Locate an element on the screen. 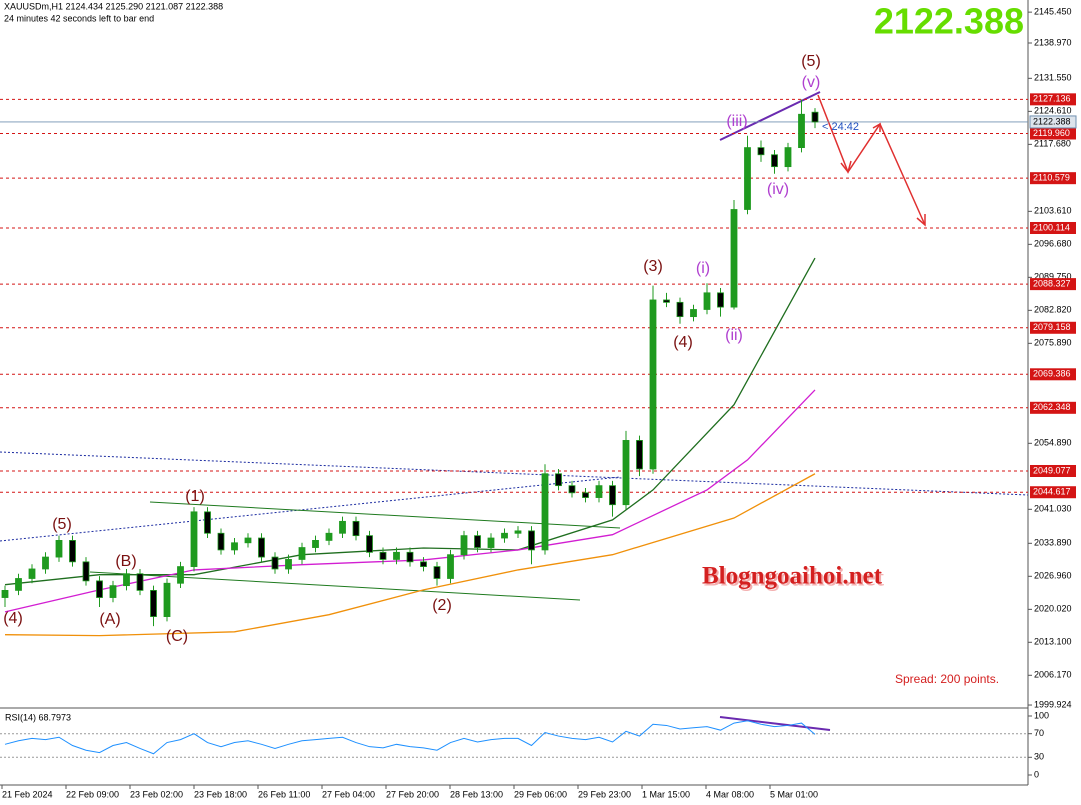 The image size is (1081, 805). level-label: 2110.579 is located at coordinates (1051, 178).